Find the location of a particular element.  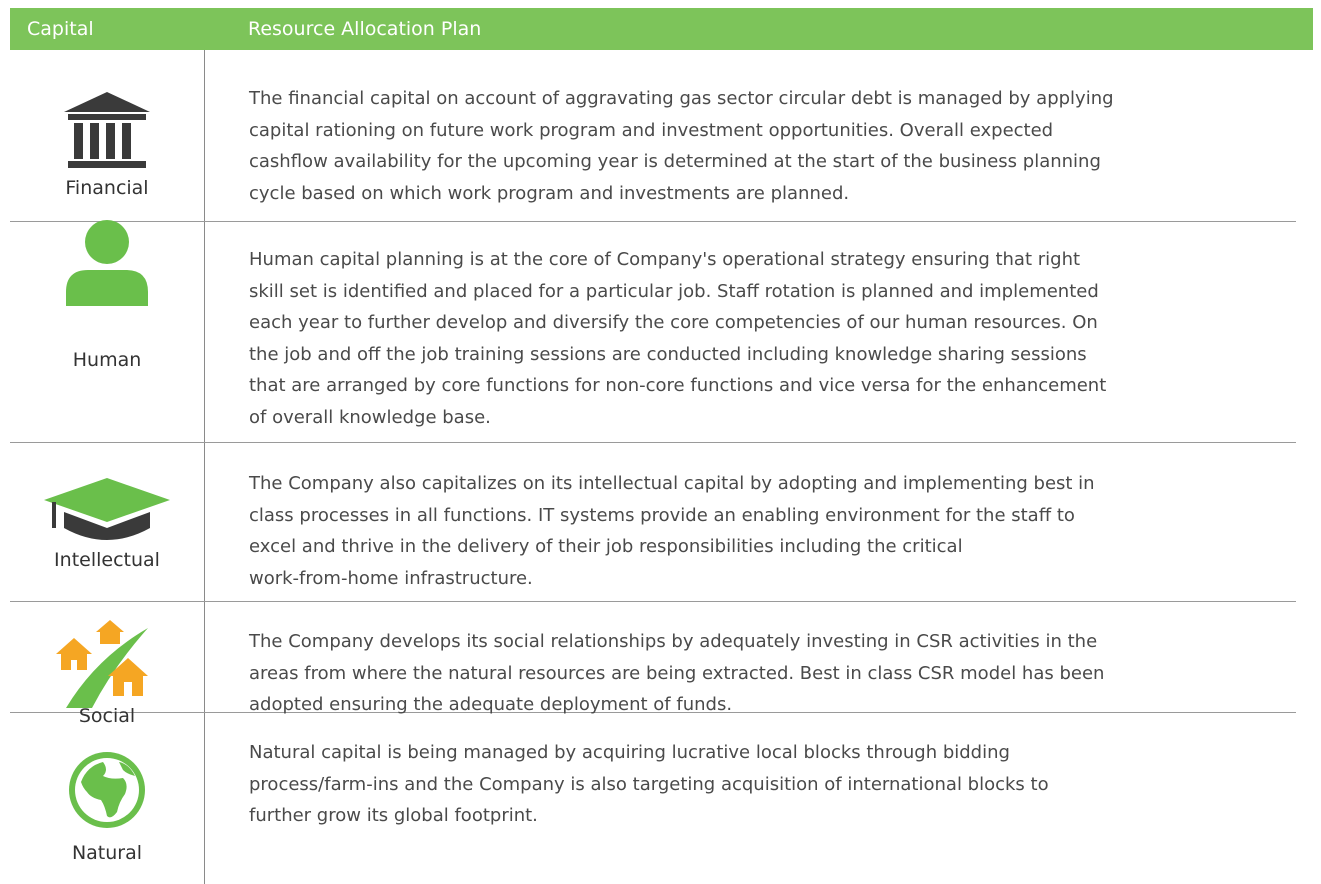

social-icon is located at coordinates (102, 664).